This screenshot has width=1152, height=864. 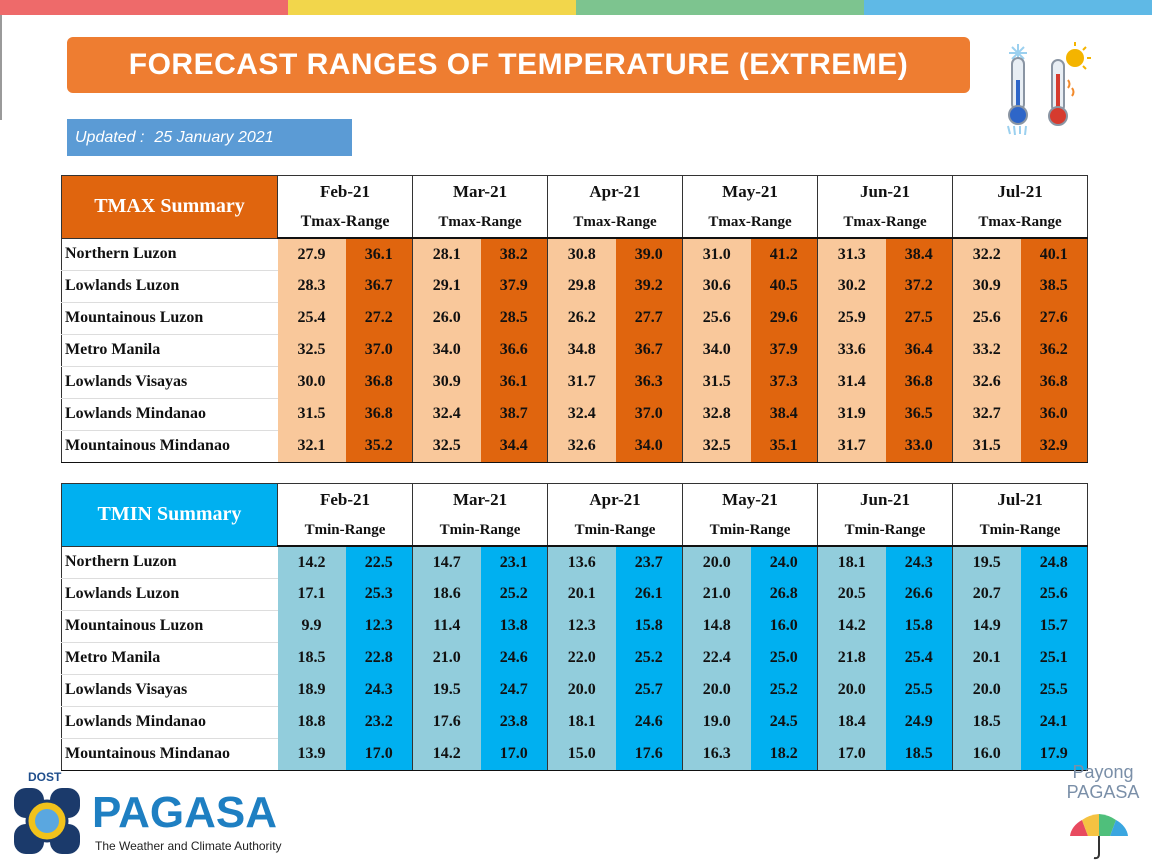 I want to click on range-high-cell: 25.0, so click(x=784, y=658).